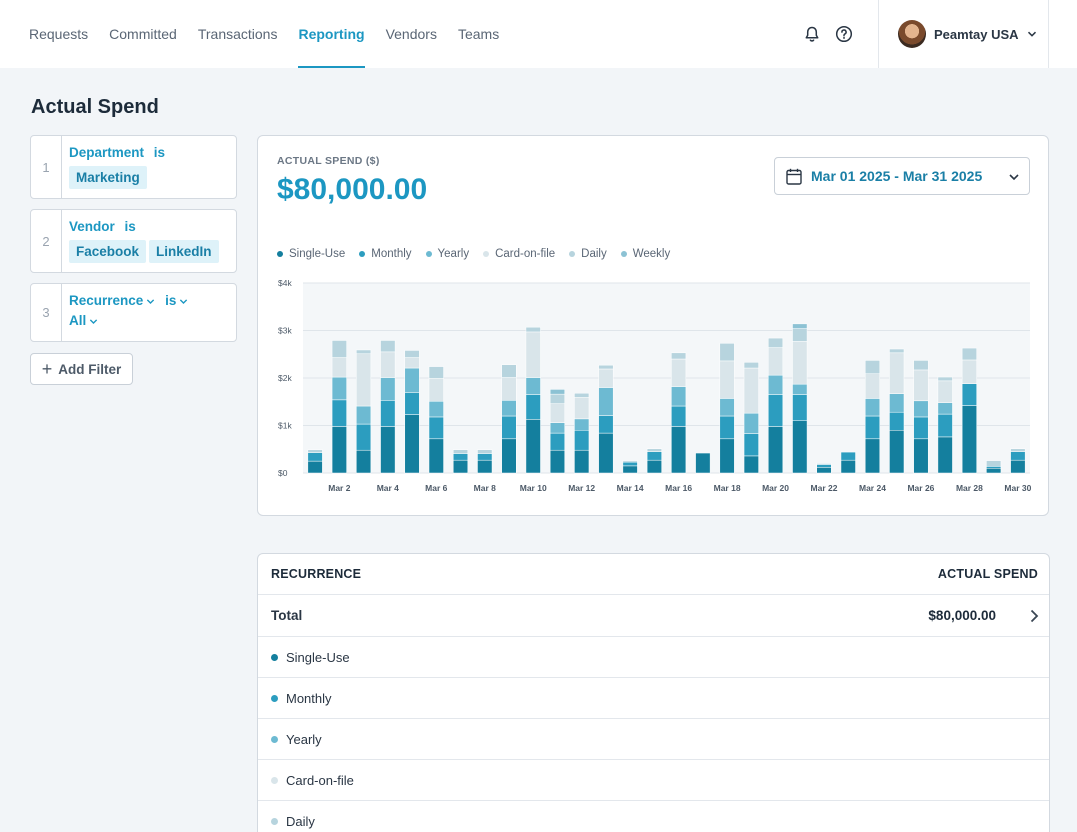  What do you see at coordinates (920, 488) in the screenshot?
I see `x-tick-label: Mar 26` at bounding box center [920, 488].